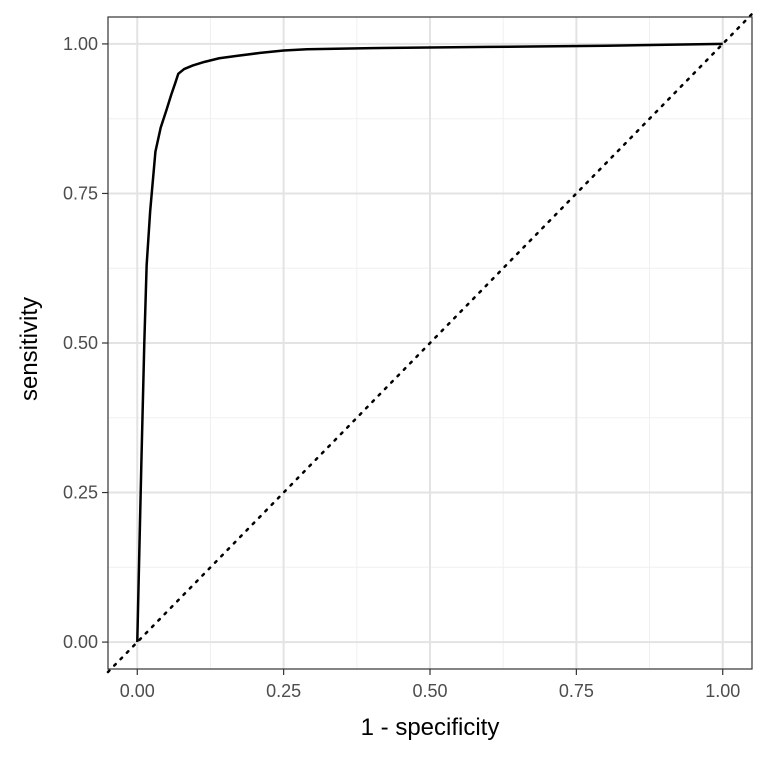 The image size is (768, 768). I want to click on x-tick-label: 1.00, so click(722, 691).